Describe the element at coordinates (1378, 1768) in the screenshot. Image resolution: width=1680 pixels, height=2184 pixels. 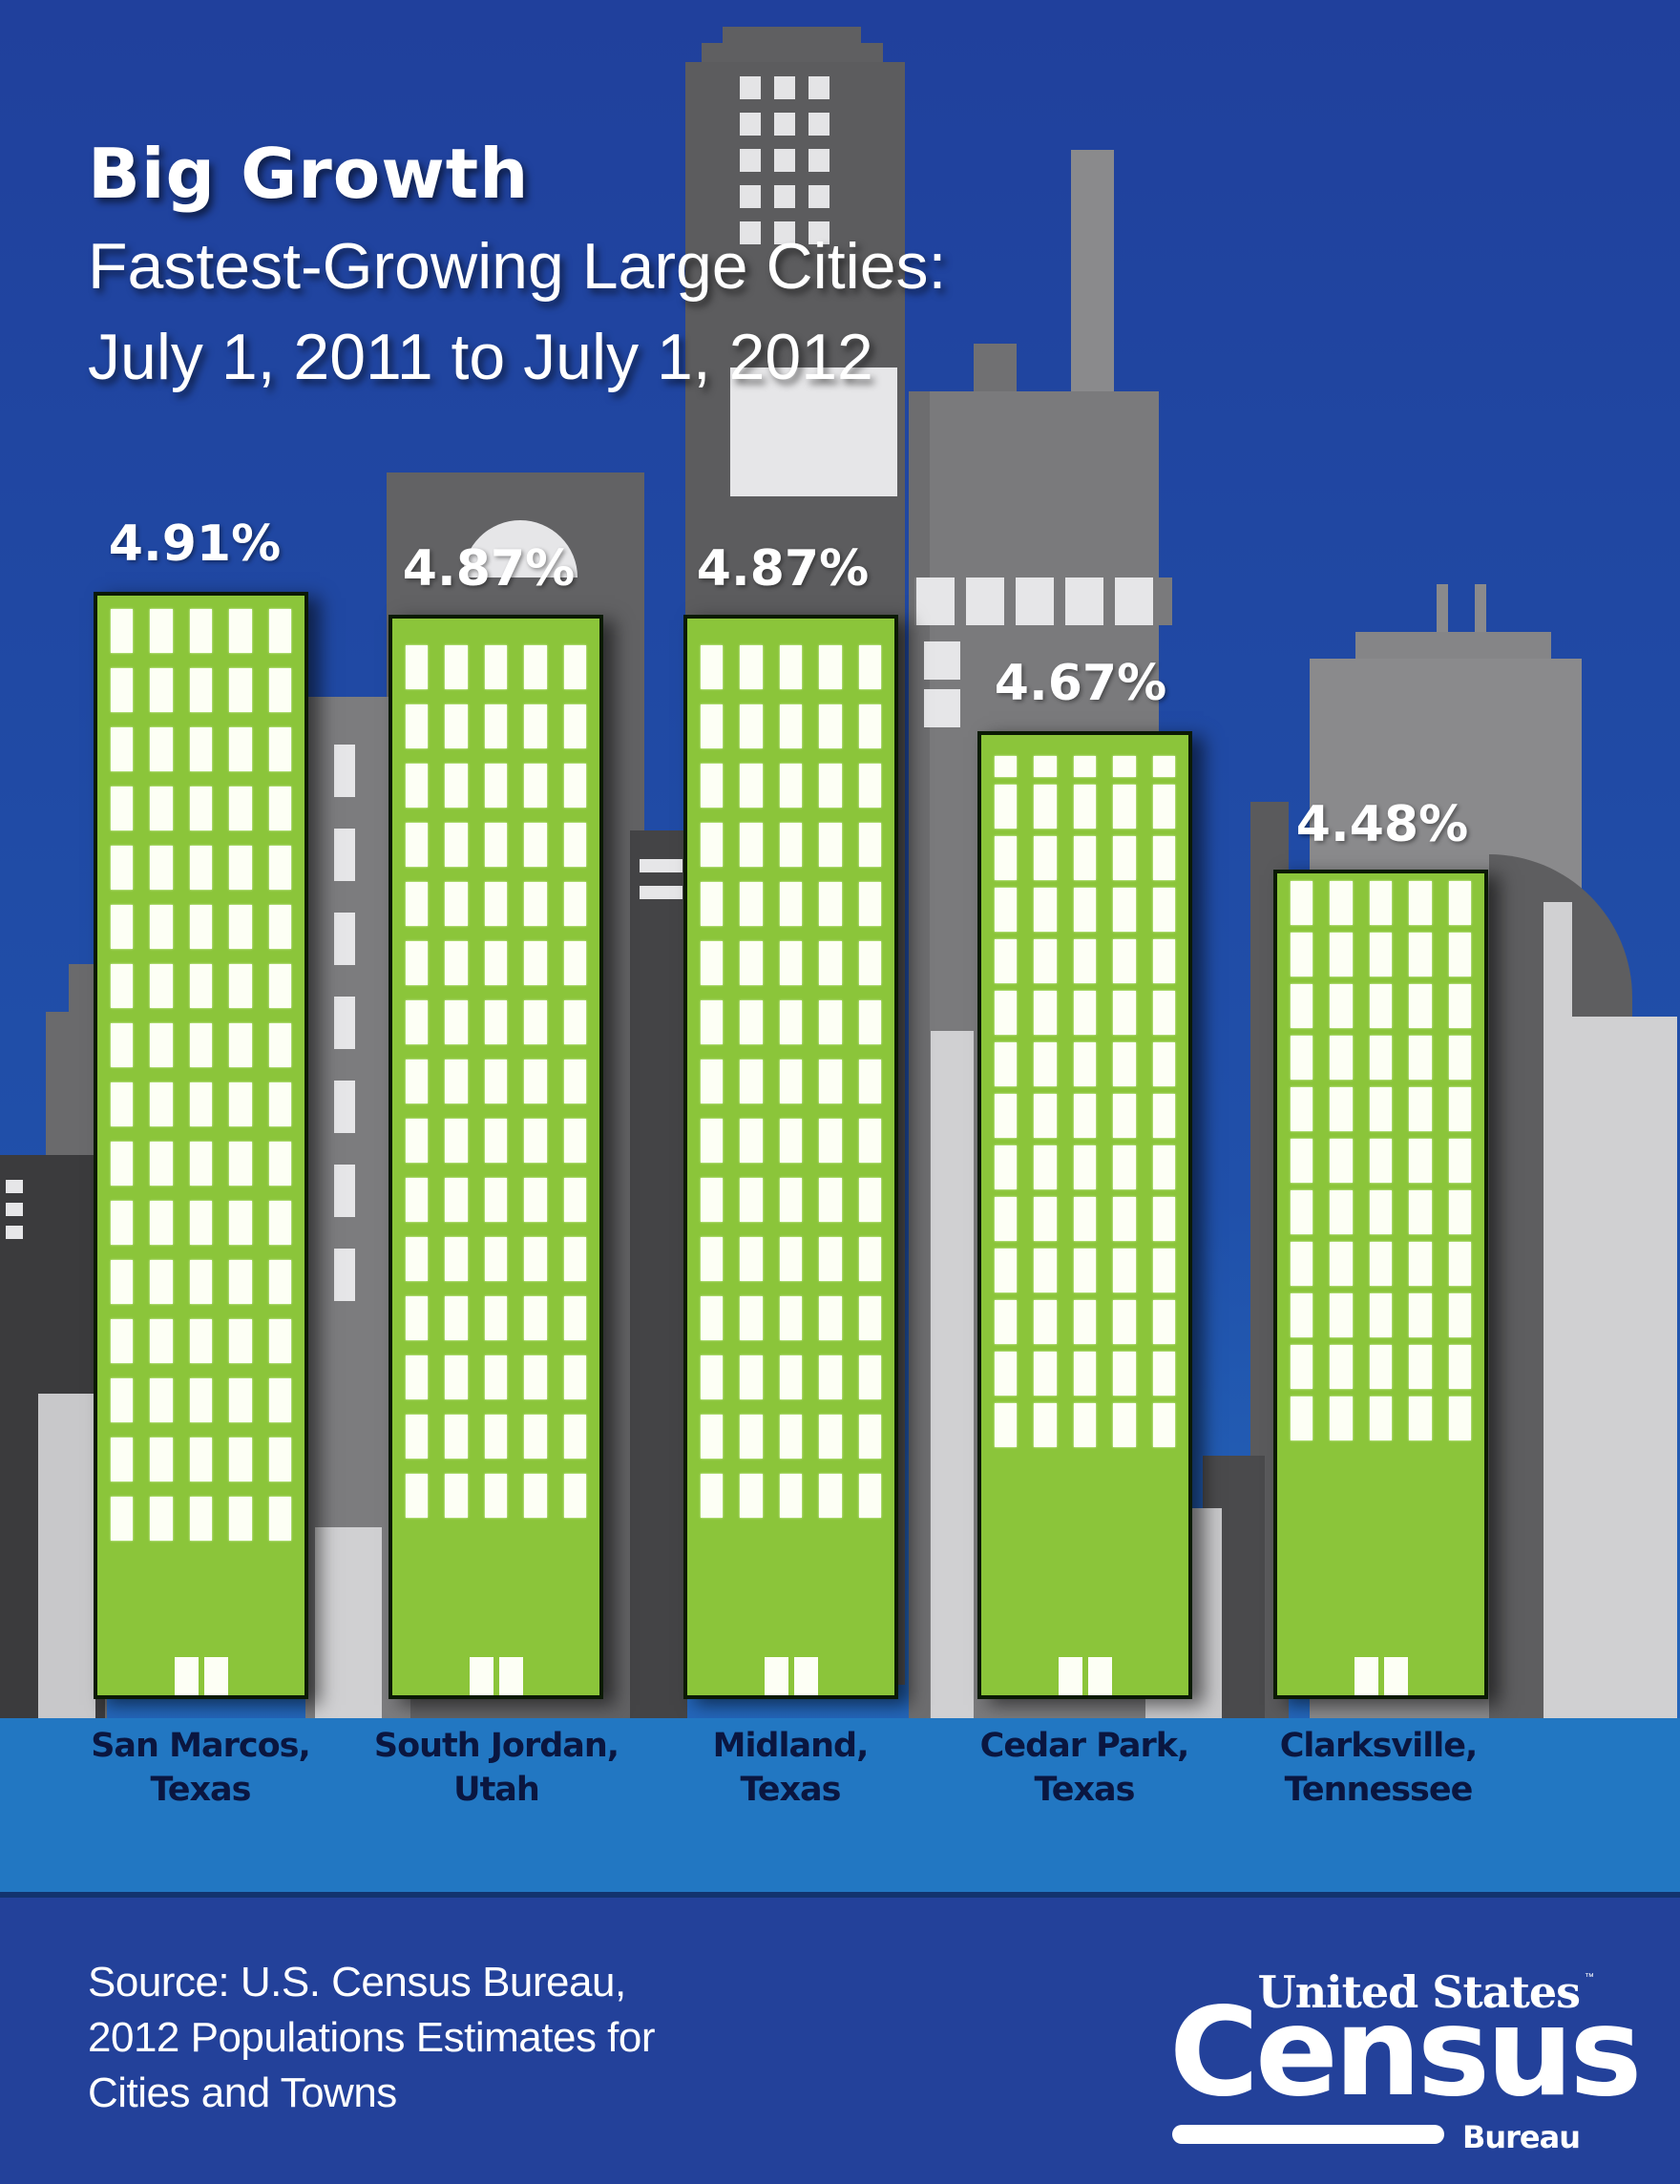
I see `category-label-clarksville: Clarksville, Tennessee` at that location.